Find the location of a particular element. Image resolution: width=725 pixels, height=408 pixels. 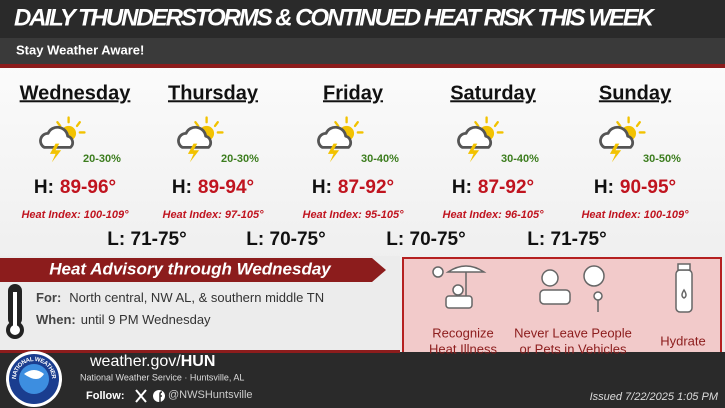

advisory-banner is located at coordinates (193, 270).